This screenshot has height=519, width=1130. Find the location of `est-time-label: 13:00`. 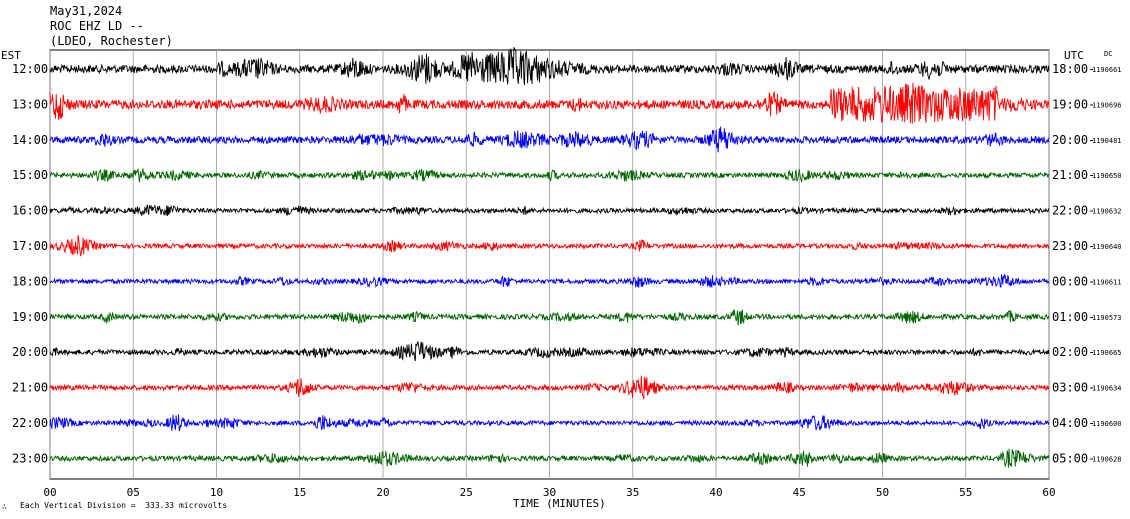

est-time-label: 13:00 is located at coordinates (30, 104).